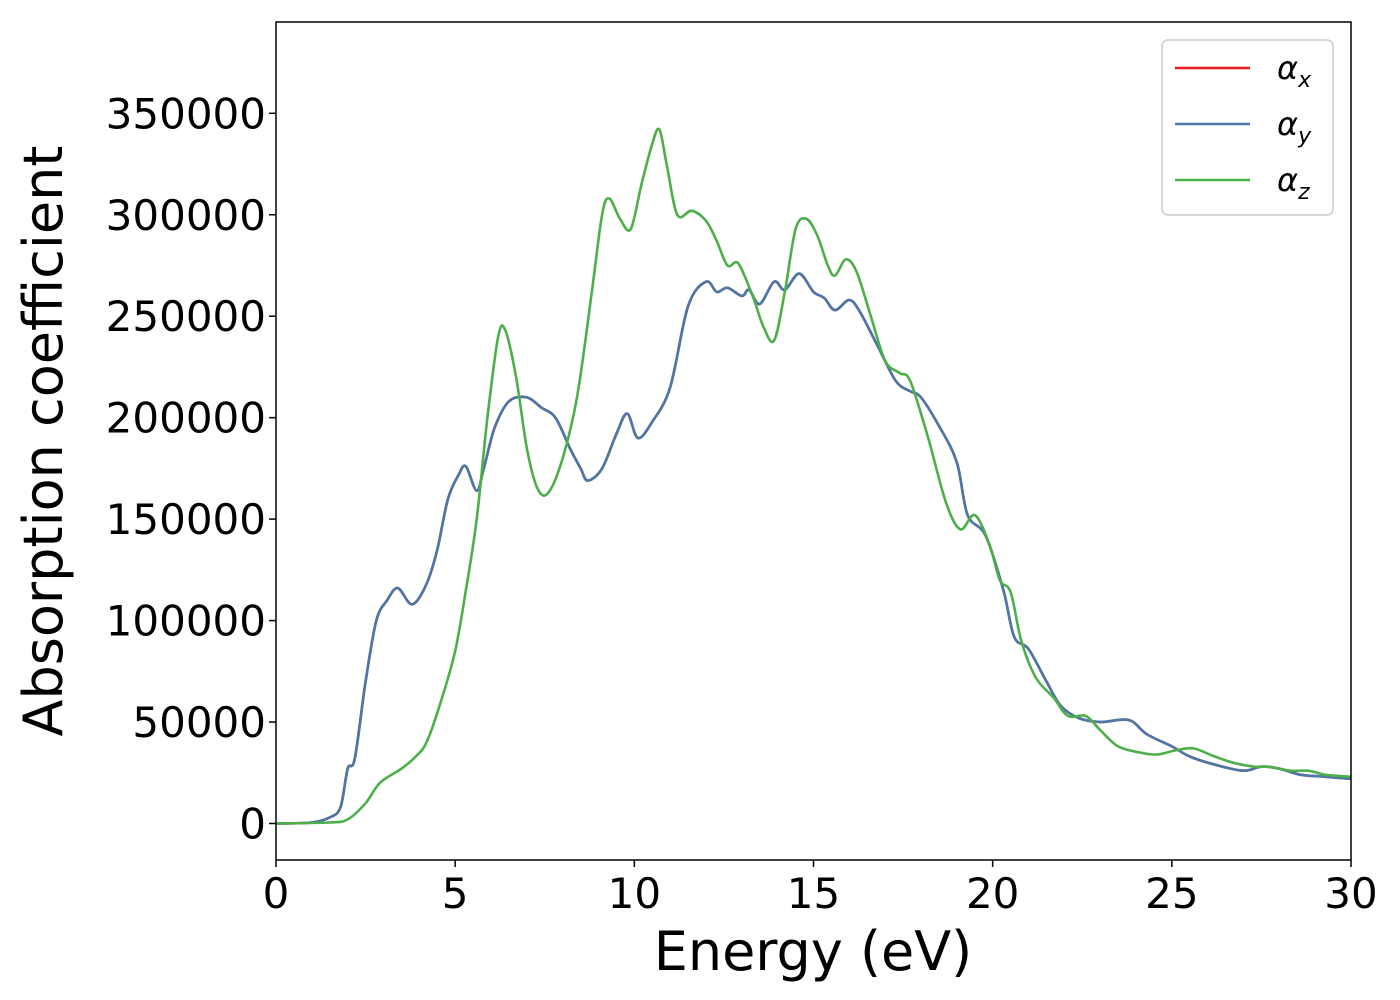 The width and height of the screenshot is (1400, 1000). I want to click on y-tick-label: 350000, so click(186, 113).